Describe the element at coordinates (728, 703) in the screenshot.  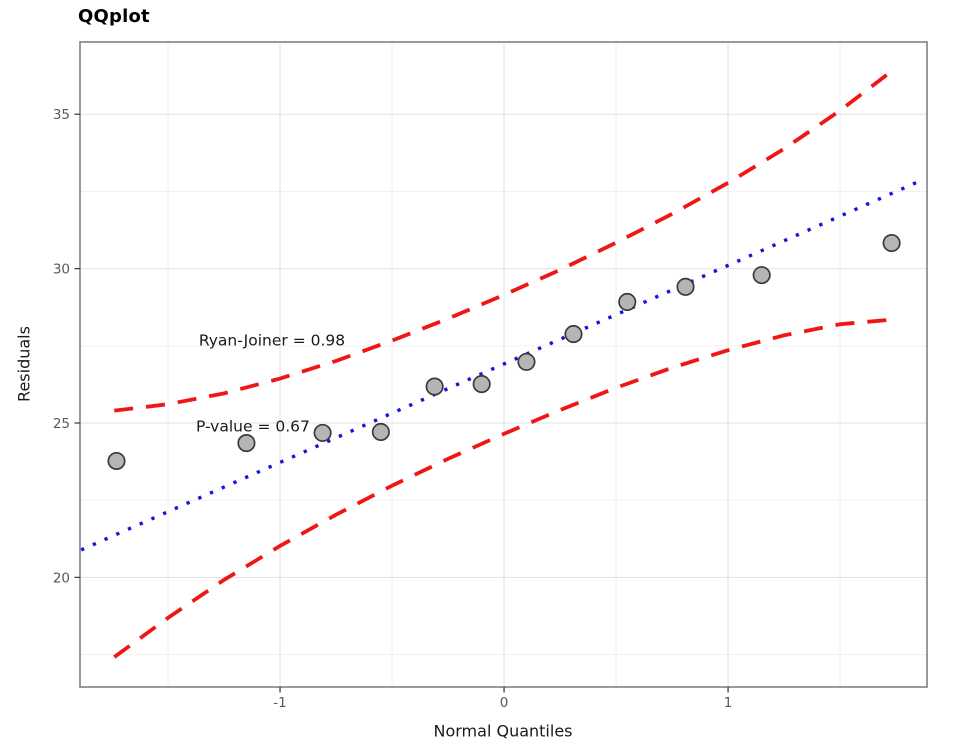
I see `x-tick-label: 1` at that location.